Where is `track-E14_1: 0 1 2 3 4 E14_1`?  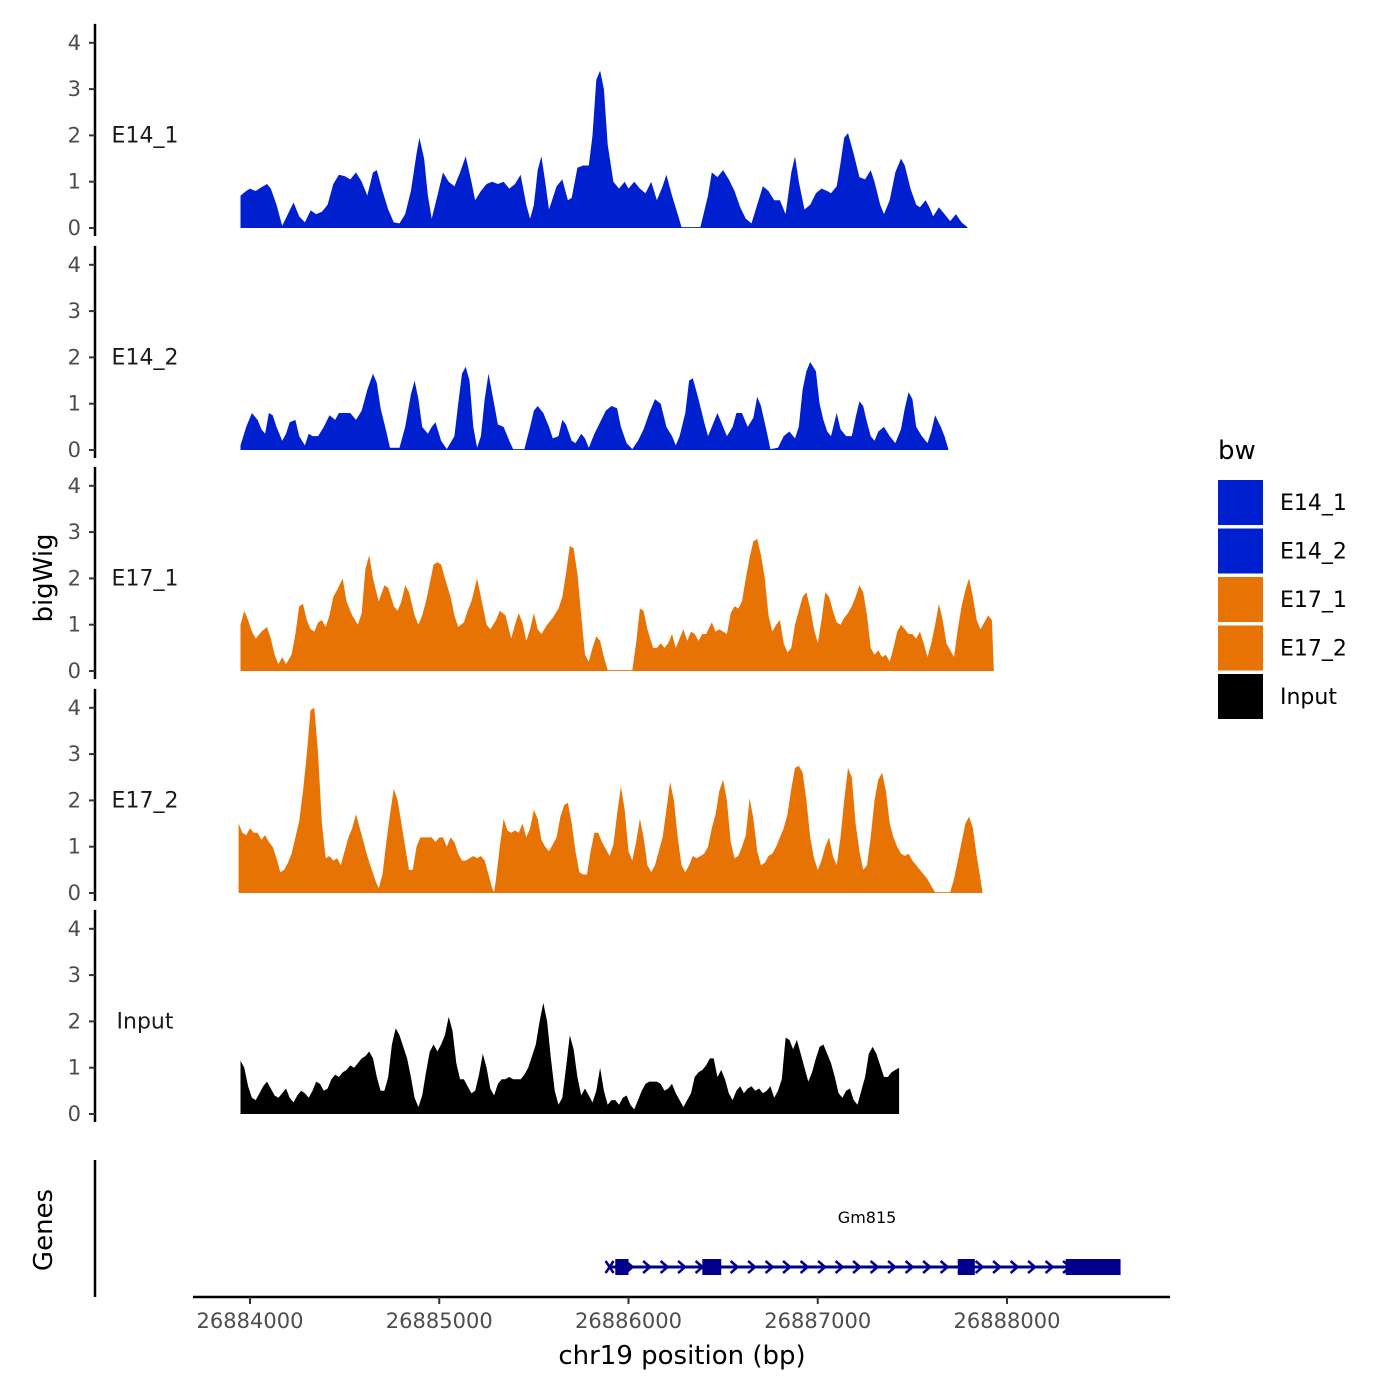
track-E14_1: 0 1 2 3 4 E14_1 is located at coordinates (518, 131).